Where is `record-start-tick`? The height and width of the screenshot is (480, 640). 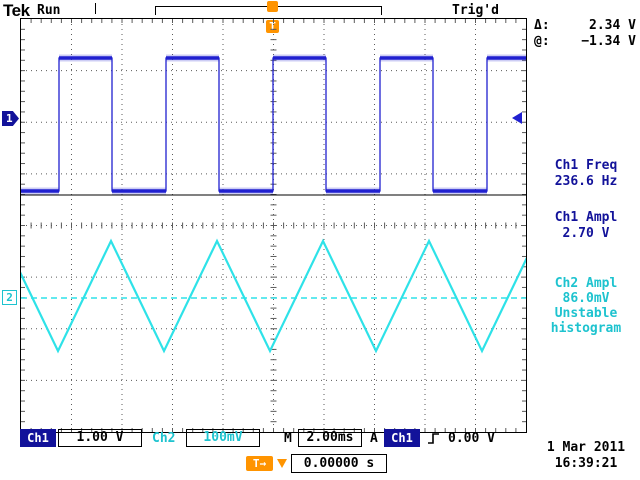 record-start-tick is located at coordinates (95, 8).